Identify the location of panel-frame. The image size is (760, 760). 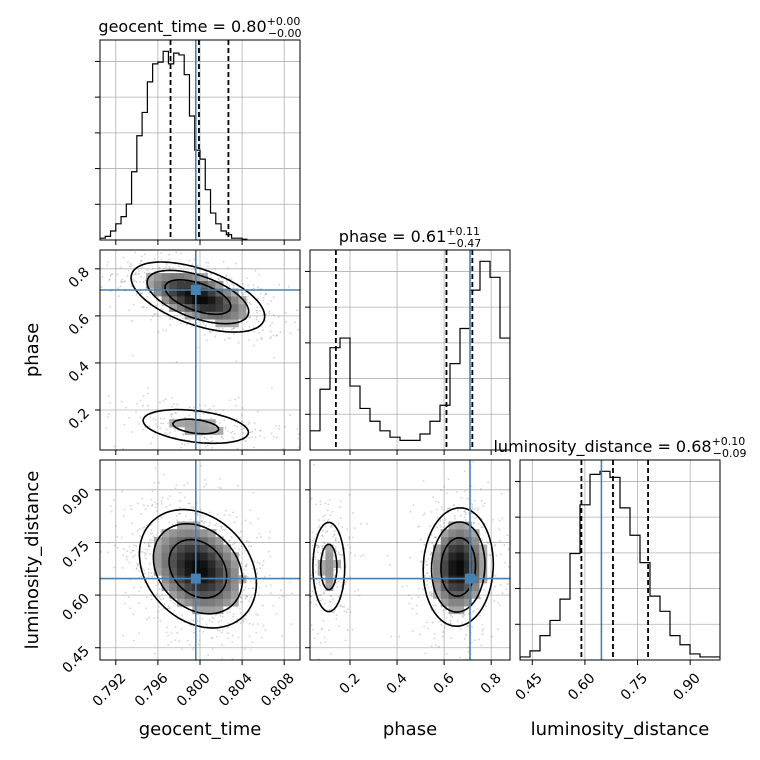
(410, 560).